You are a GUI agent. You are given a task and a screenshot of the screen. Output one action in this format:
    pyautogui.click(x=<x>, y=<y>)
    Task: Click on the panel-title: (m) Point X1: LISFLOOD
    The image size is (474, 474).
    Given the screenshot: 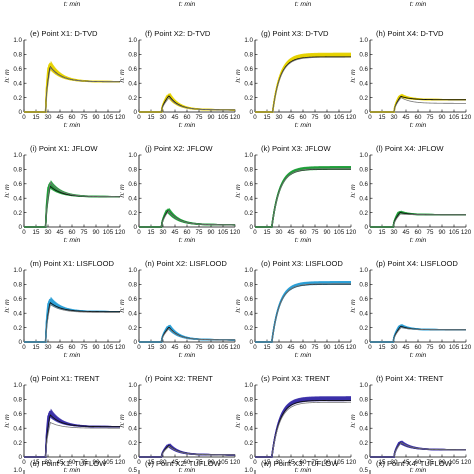 What is the action you would take?
    pyautogui.click(x=72, y=263)
    